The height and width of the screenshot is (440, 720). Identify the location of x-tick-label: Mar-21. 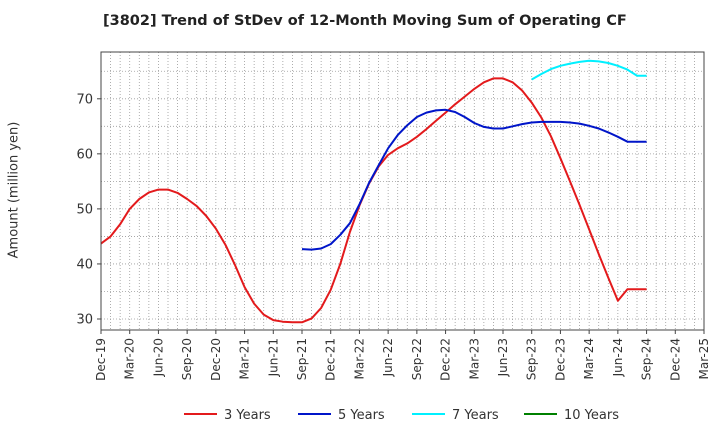
(245, 358).